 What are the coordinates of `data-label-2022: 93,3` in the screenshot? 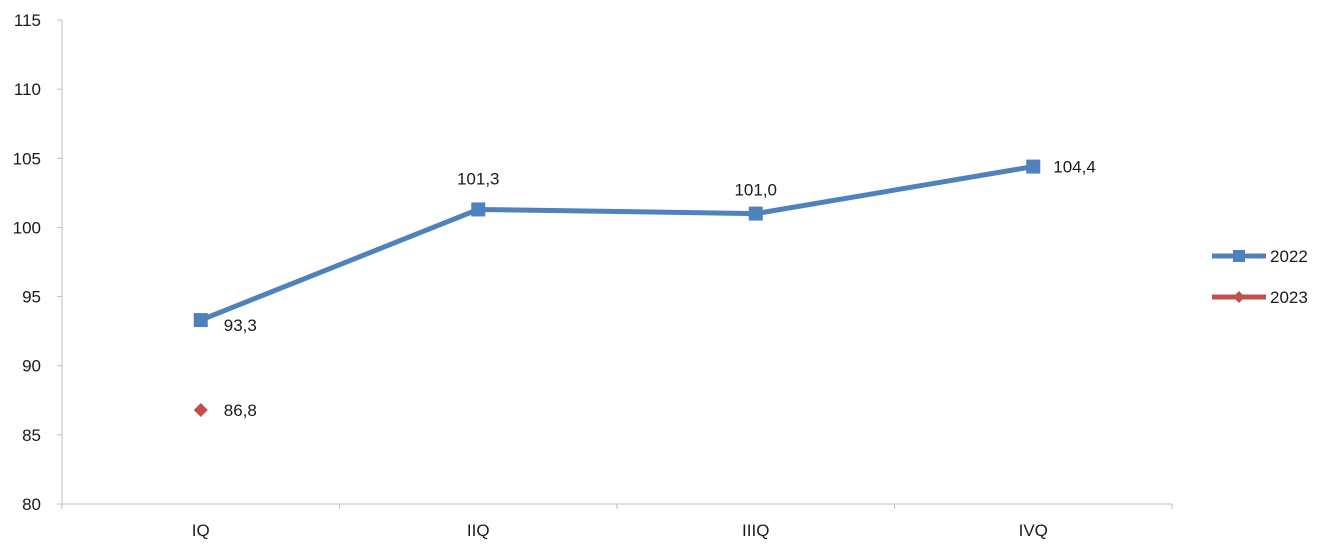 It's located at (240, 325).